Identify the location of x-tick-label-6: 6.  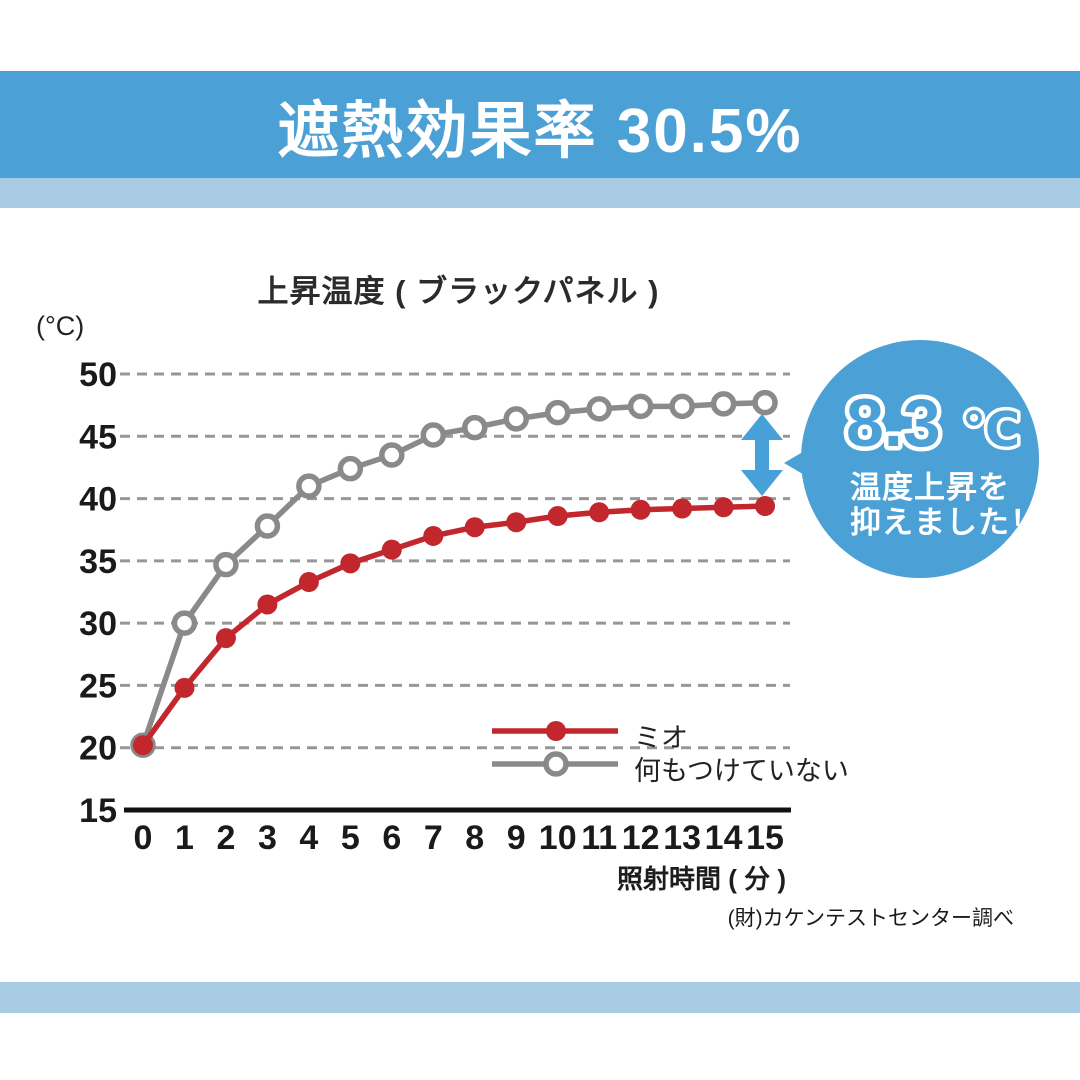
(391, 838).